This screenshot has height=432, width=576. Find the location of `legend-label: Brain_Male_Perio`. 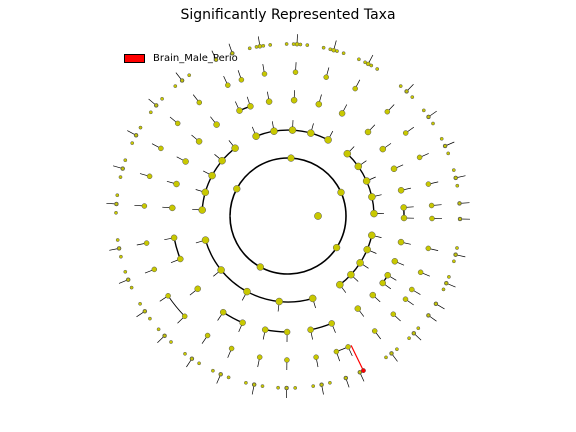

legend-label: Brain_Male_Perio is located at coordinates (195, 58).